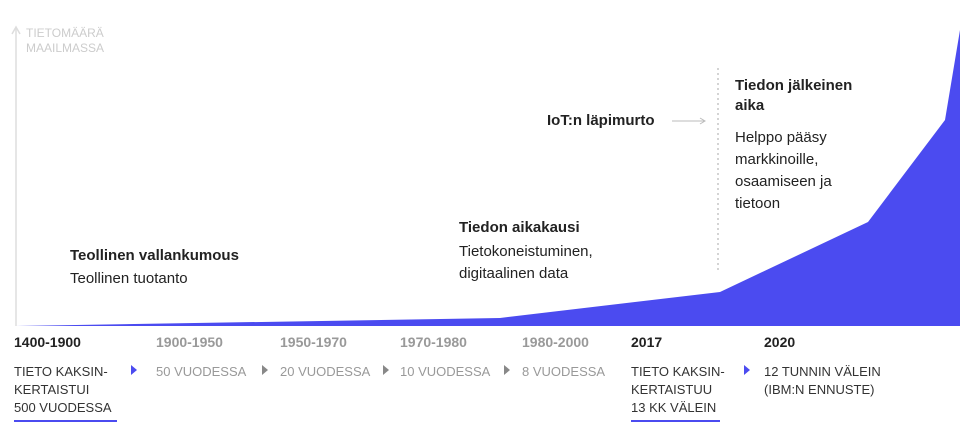  I want to click on period-text: 50 VUODESSA, so click(201, 371).